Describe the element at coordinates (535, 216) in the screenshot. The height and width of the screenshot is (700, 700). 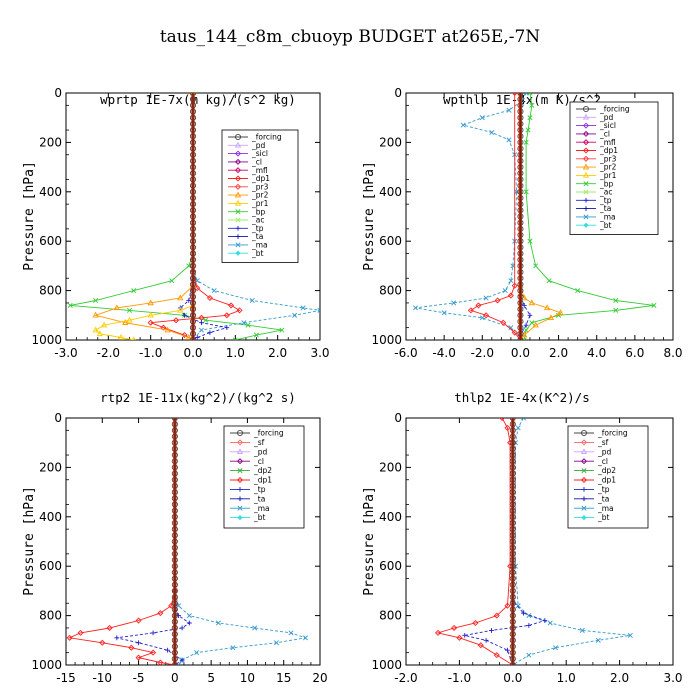
I see `plot-area` at that location.